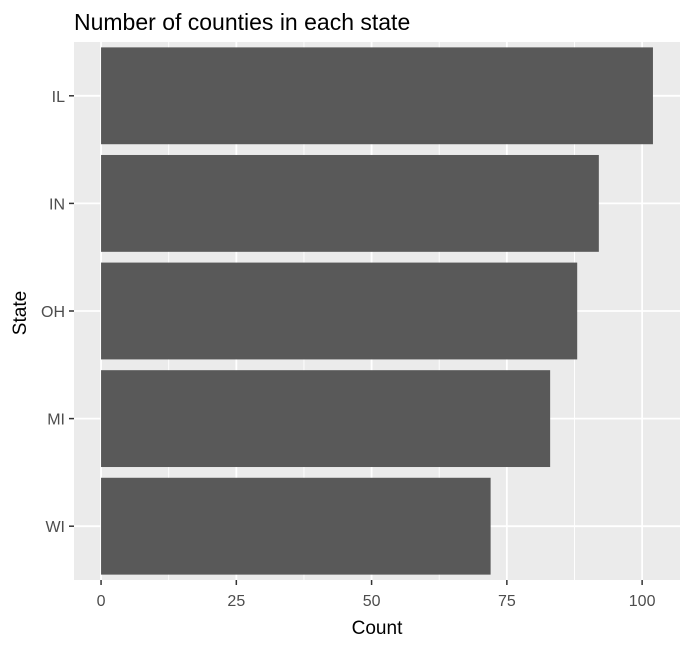 The width and height of the screenshot is (691, 648). What do you see at coordinates (377, 628) in the screenshot?
I see `x-axis-title: Count` at bounding box center [377, 628].